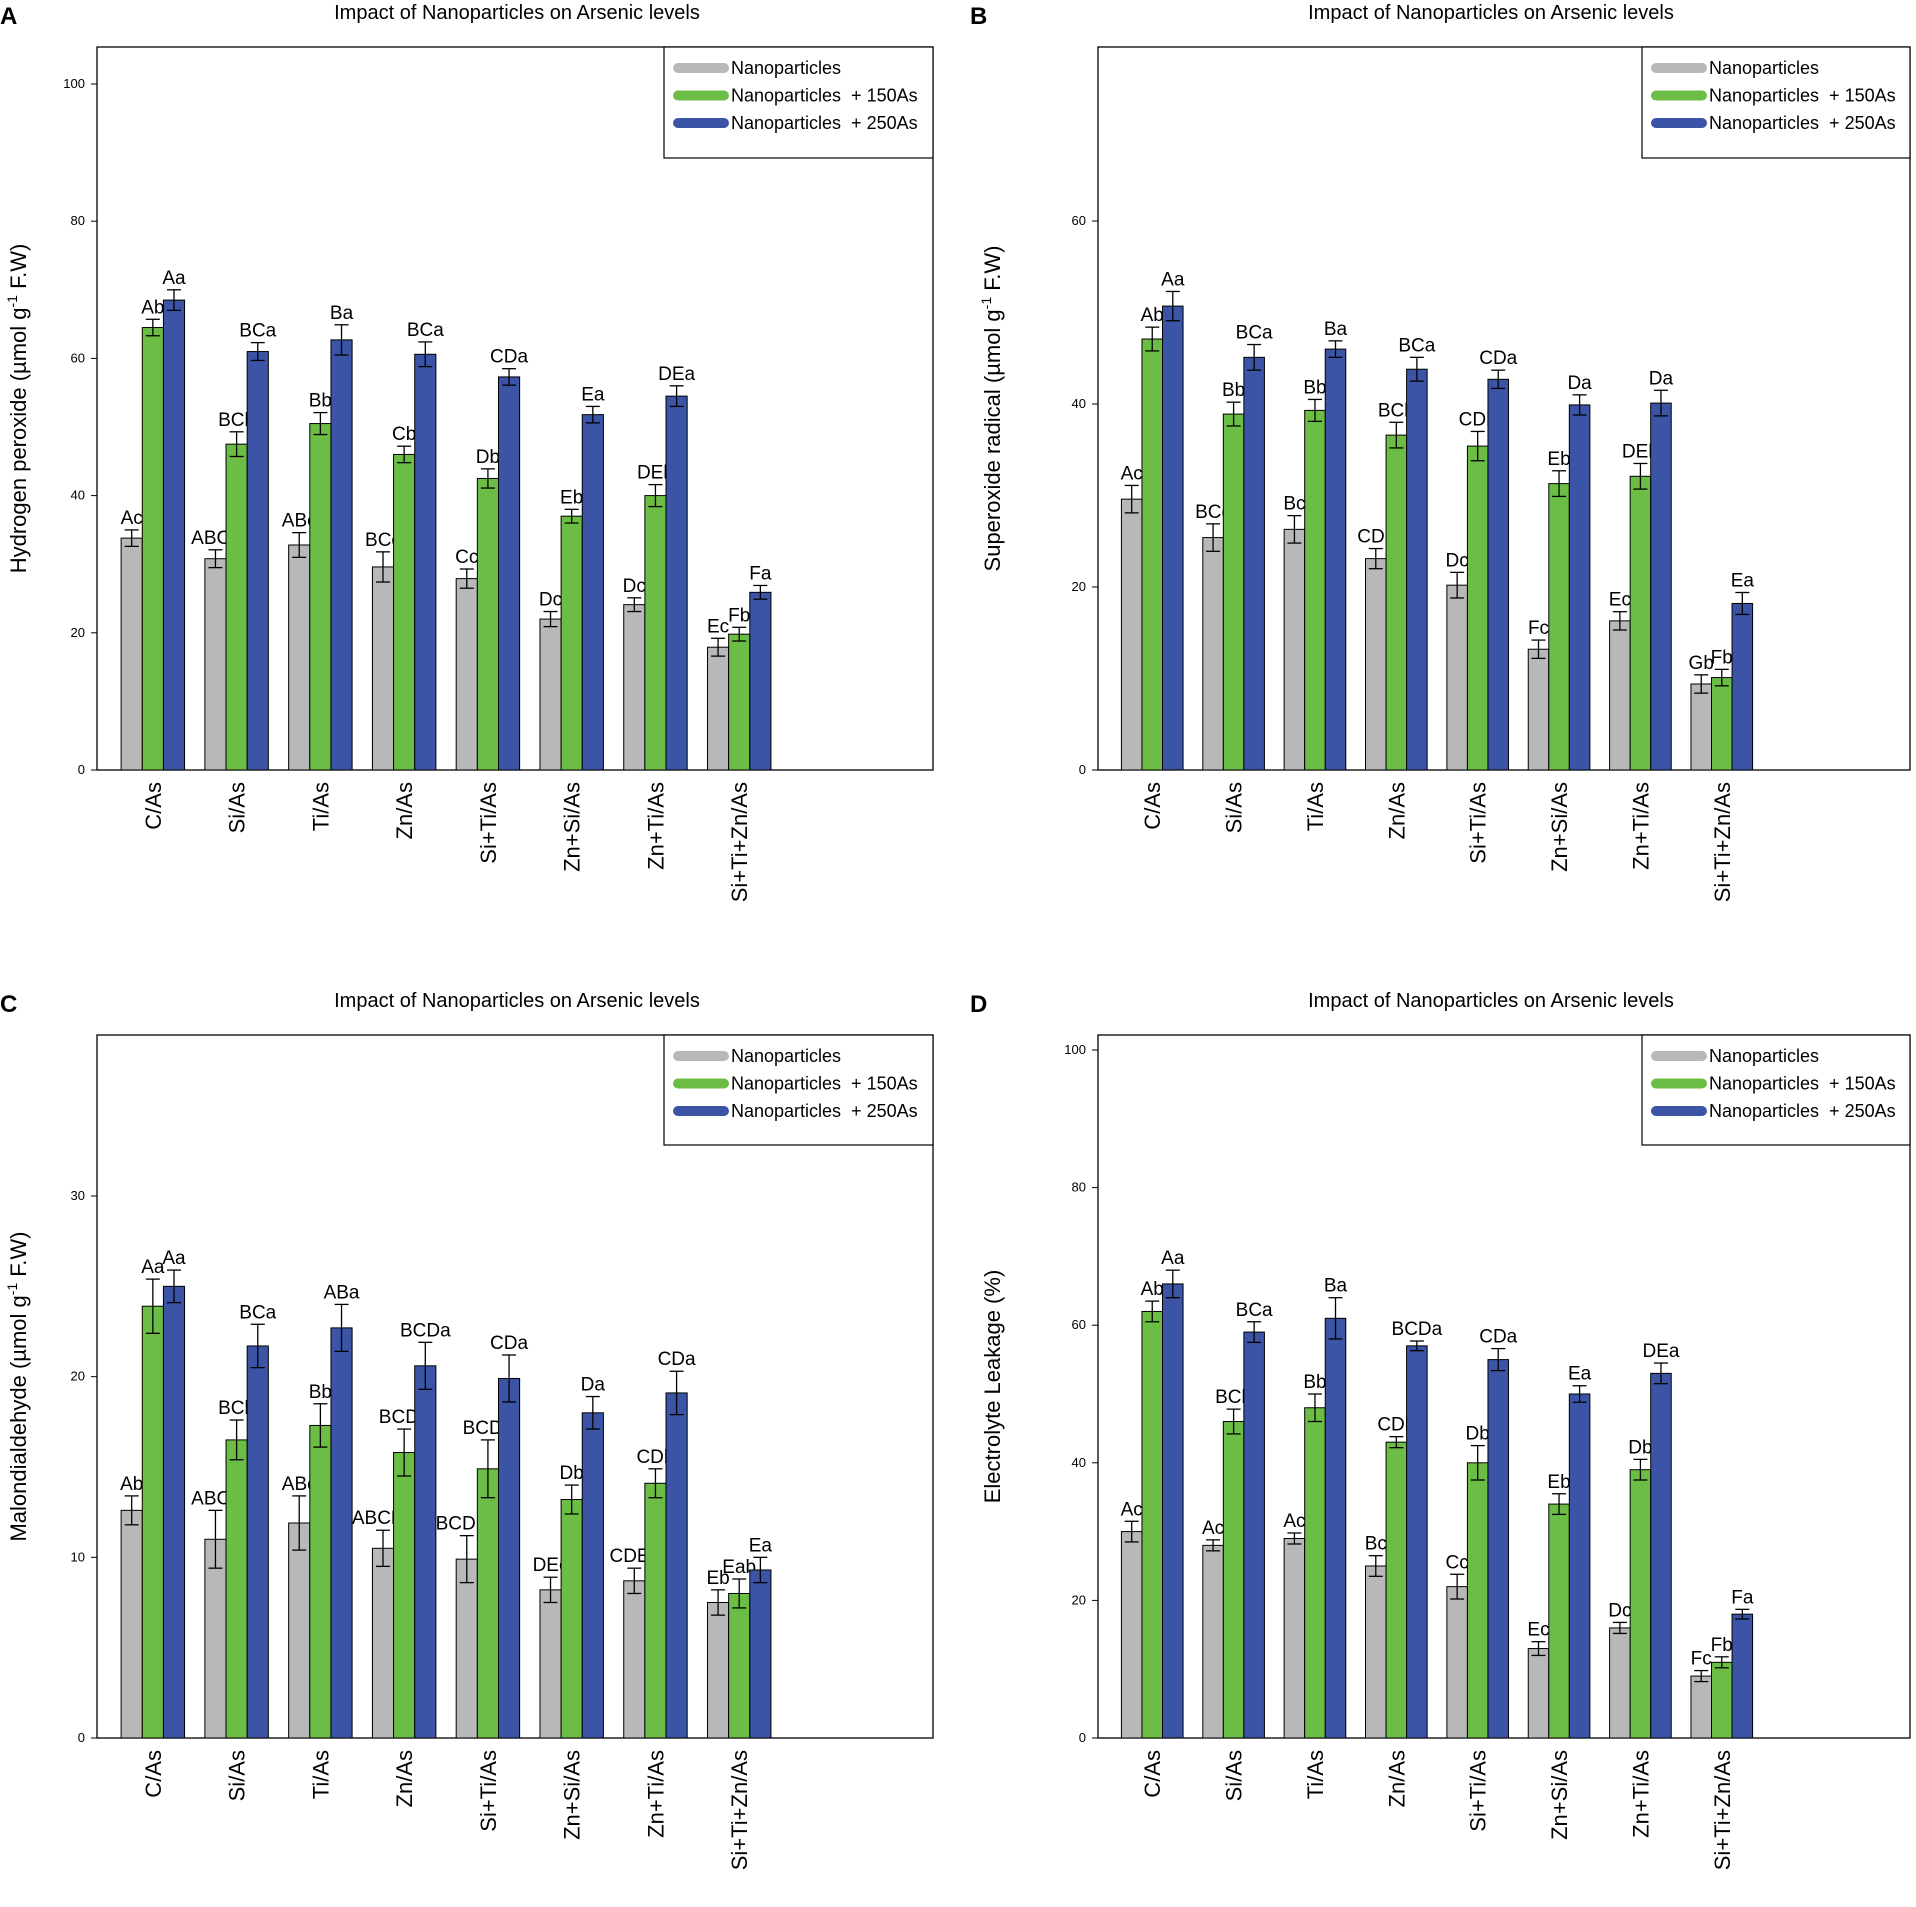 Image resolution: width=1916 pixels, height=1907 pixels. What do you see at coordinates (1213, 512) in the screenshot?
I see `significance-label: BCc` at bounding box center [1213, 512].